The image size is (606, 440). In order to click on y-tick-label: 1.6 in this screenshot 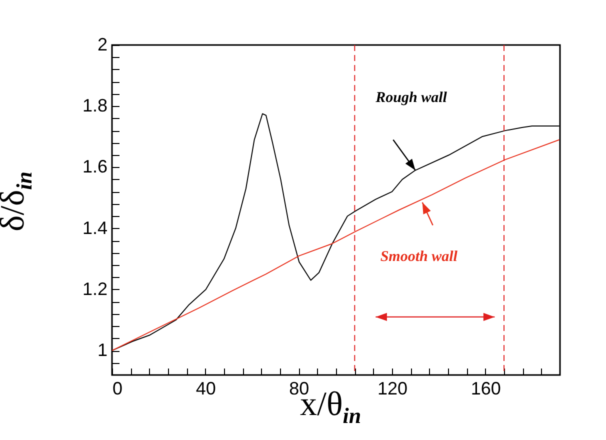, I will do `click(95, 166)`.